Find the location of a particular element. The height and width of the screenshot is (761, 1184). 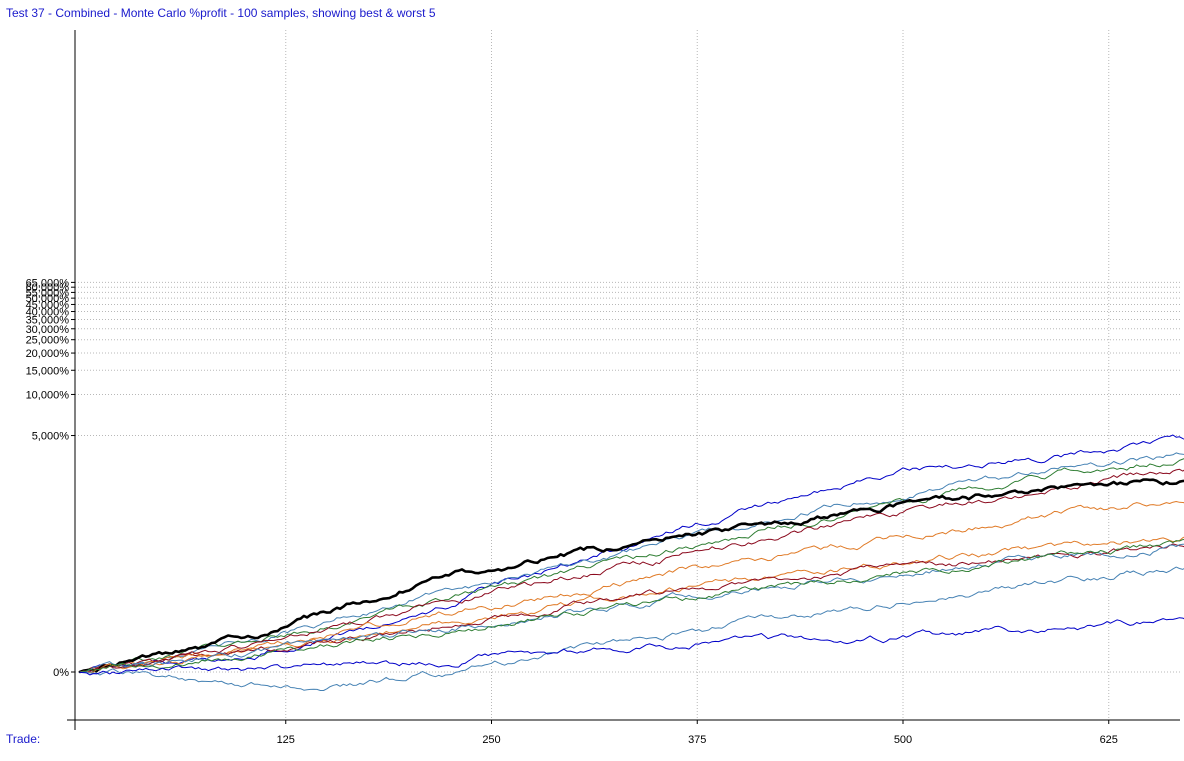

y-tick-label: 5,000% is located at coordinates (51, 437).